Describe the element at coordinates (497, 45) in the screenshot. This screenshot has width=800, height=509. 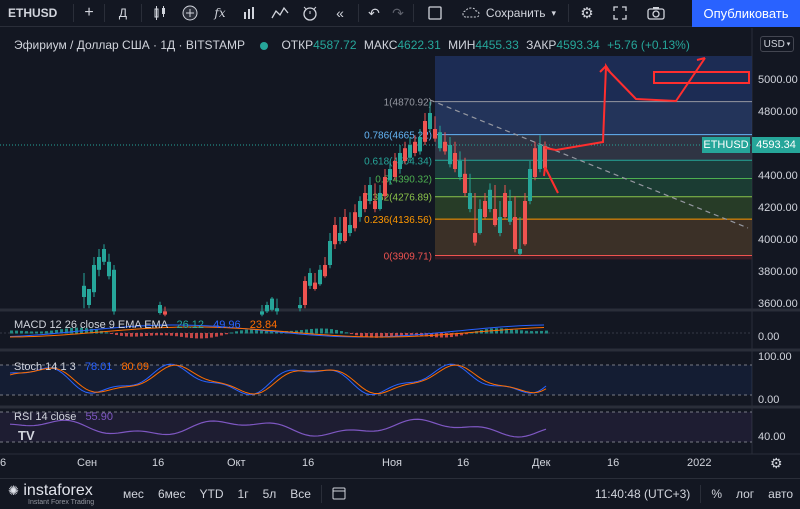
I see `low-value: 4455.33` at that location.